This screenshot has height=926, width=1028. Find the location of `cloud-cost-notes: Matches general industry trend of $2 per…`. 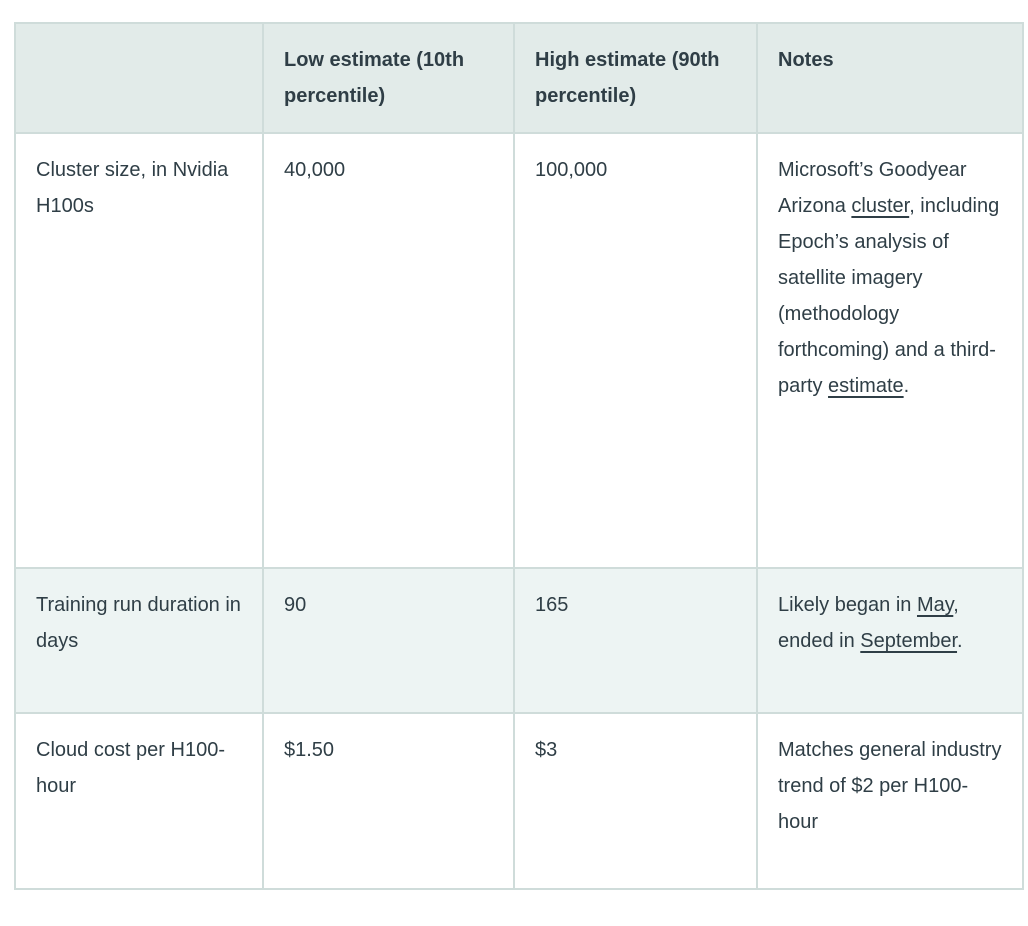

cloud-cost-notes: Matches general industry trend of $2 per… is located at coordinates (890, 801).